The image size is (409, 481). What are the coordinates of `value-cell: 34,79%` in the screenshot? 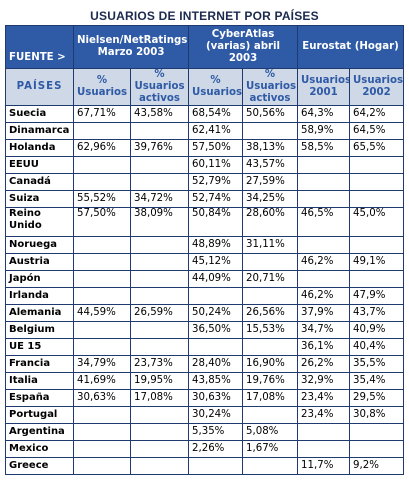 It's located at (102, 364).